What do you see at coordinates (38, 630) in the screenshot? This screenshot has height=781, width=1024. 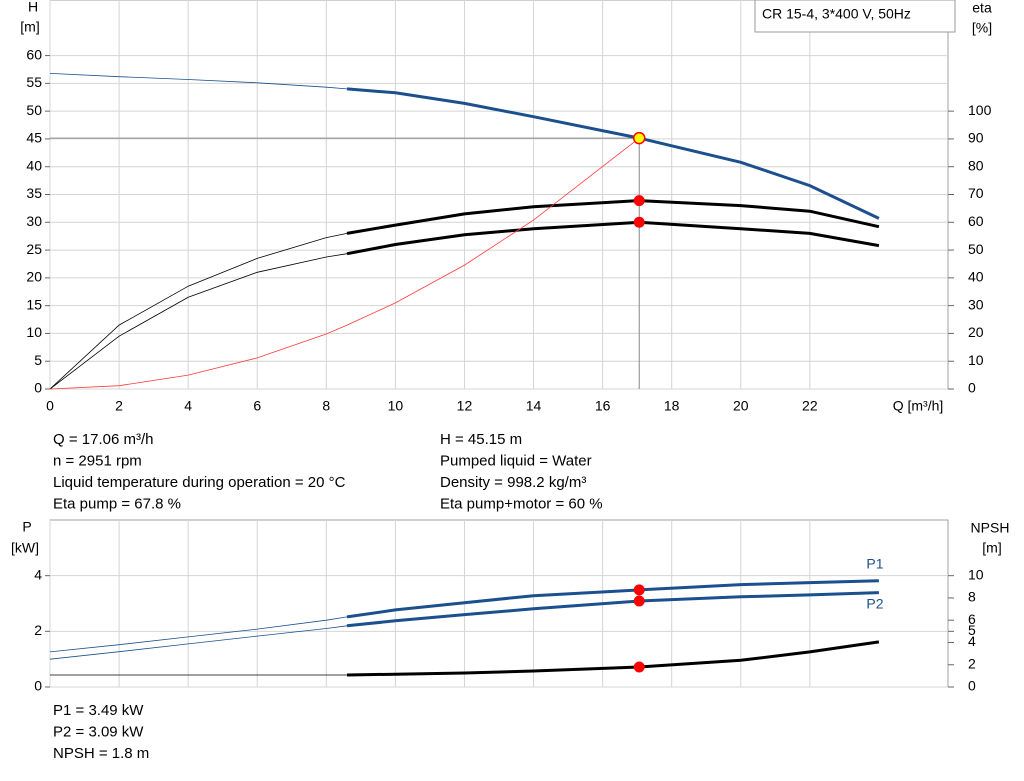 I see `y-tick-label: 2` at bounding box center [38, 630].